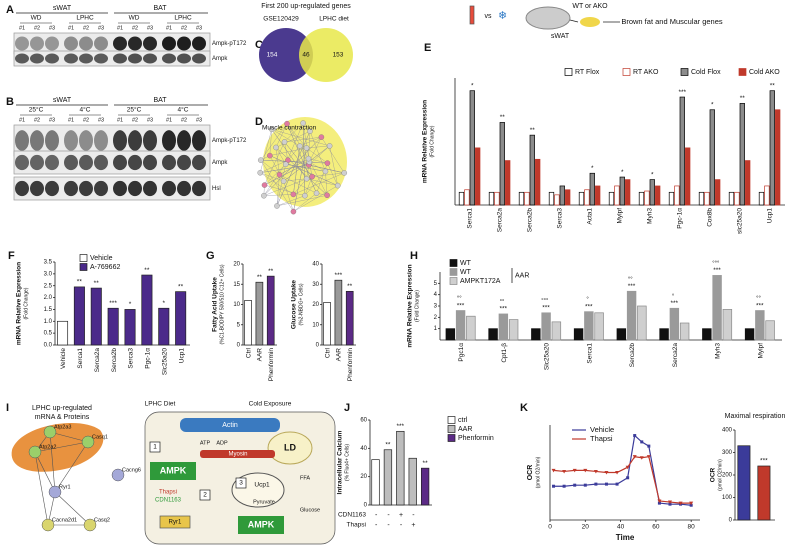  Describe the element at coordinates (173, 470) in the screenshot. I see `diagram-label: AMPK` at that location.